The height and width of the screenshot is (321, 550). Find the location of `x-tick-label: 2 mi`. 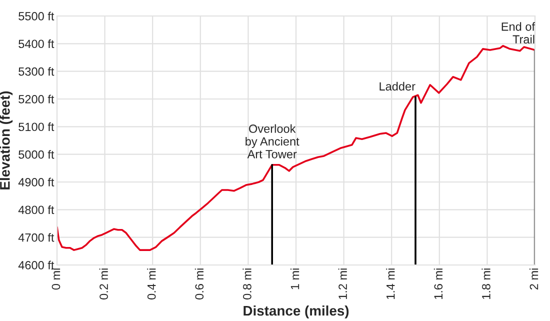

x-tick-label: 2 mi is located at coordinates (533, 279).